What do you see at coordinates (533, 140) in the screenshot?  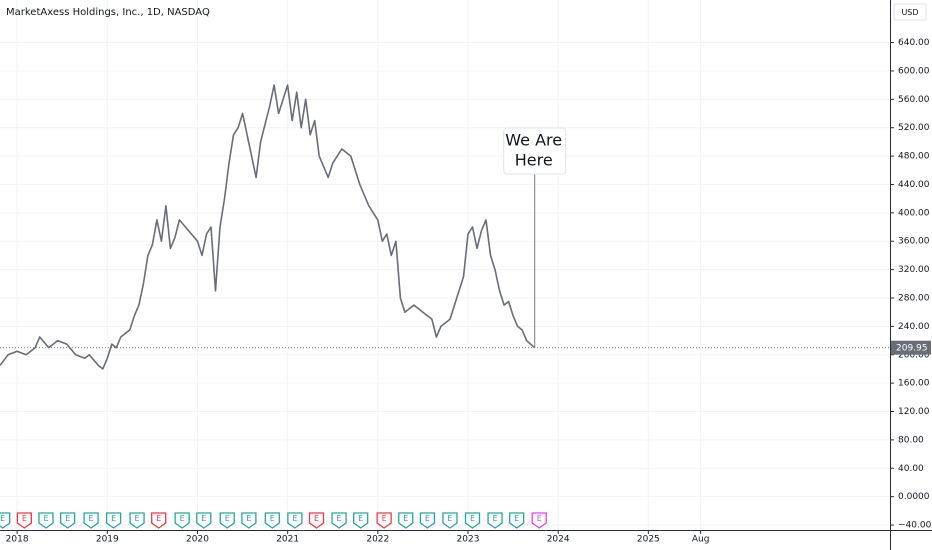 I see `annotation-text: We Are` at bounding box center [533, 140].